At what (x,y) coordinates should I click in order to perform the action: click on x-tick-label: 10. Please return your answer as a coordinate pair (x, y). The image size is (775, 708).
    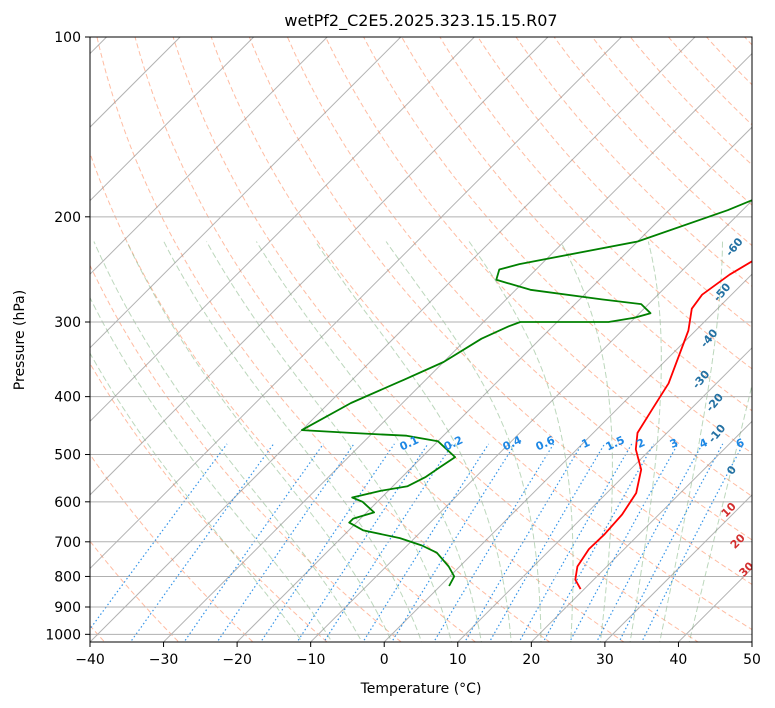
    Looking at the image, I should click on (458, 660).